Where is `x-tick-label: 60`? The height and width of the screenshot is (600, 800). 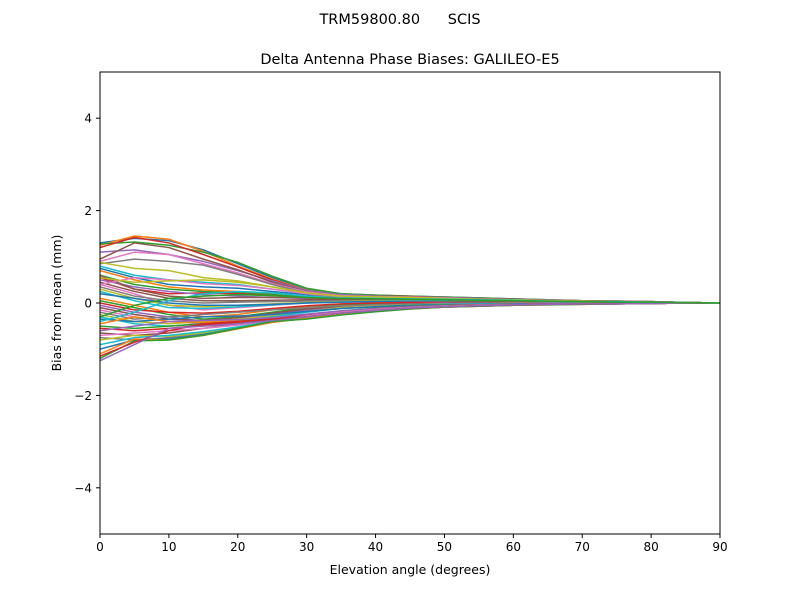 x-tick-label: 60 is located at coordinates (513, 547).